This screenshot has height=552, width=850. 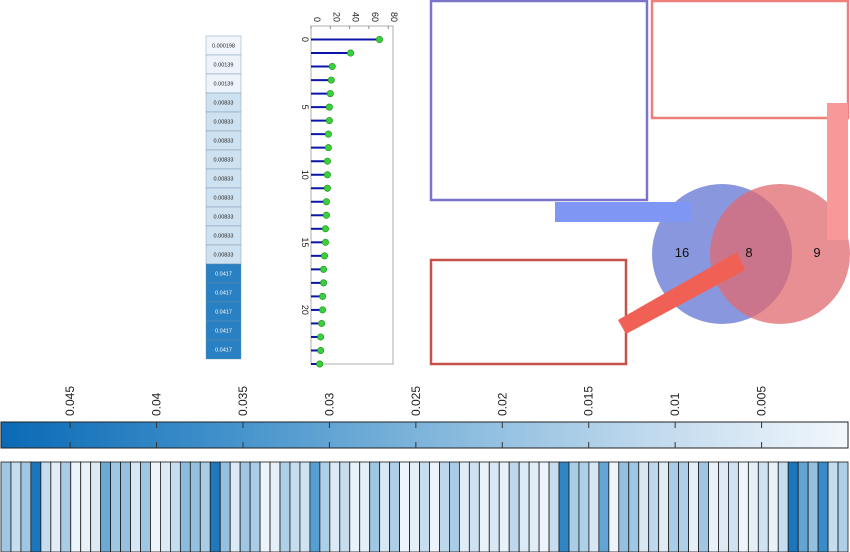 What do you see at coordinates (157, 404) in the screenshot?
I see `colorbar-tick-label: 0.04` at bounding box center [157, 404].